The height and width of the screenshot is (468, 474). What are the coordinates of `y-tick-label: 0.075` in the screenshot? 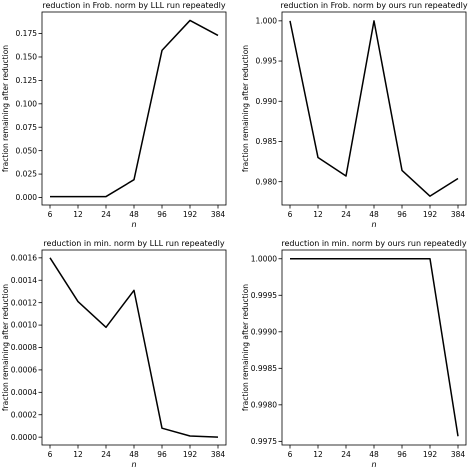 It's located at (27, 127).